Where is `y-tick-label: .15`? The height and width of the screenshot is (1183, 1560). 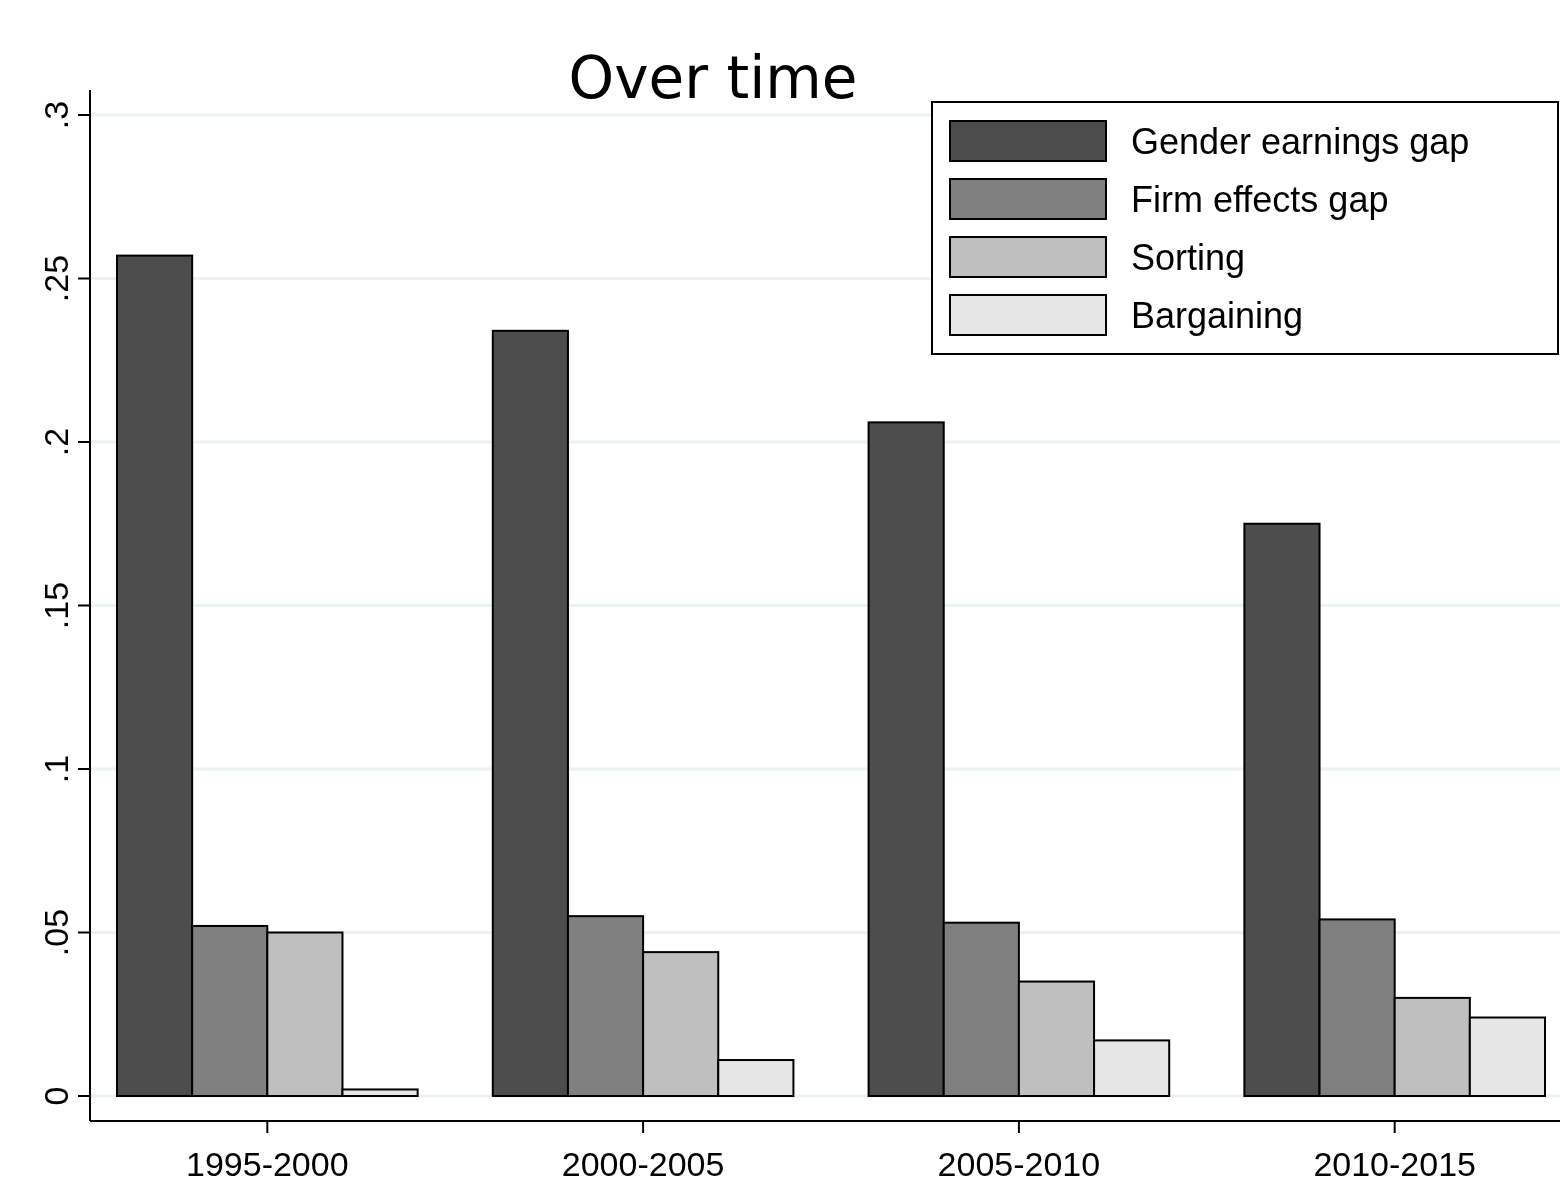
y-tick-label: .15 is located at coordinates (56, 605).